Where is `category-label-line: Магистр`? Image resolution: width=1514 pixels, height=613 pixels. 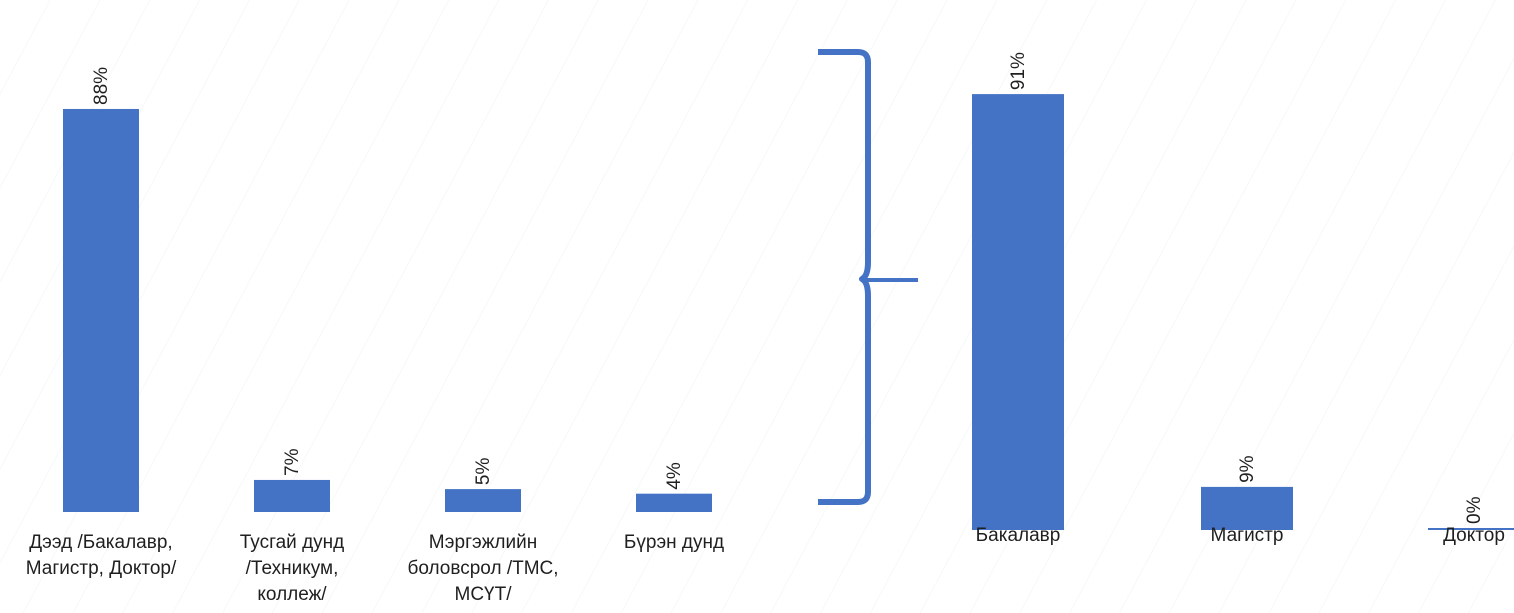 category-label-line: Магистр is located at coordinates (1247, 535).